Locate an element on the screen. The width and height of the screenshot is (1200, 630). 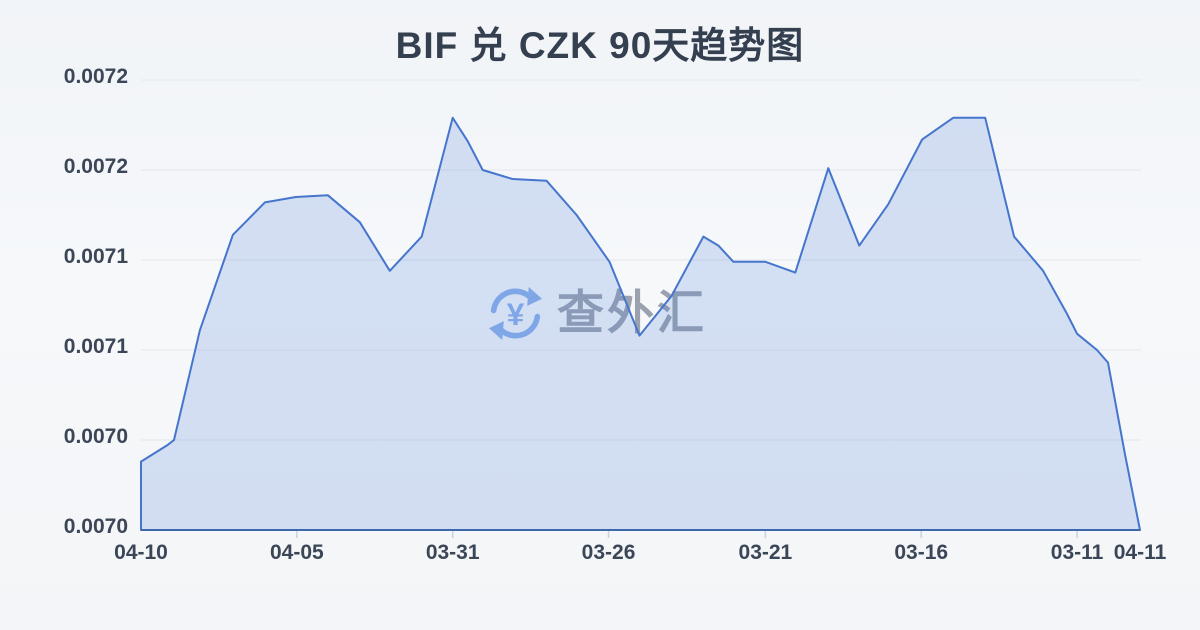
x-axis-label: 03-26 is located at coordinates (608, 552).